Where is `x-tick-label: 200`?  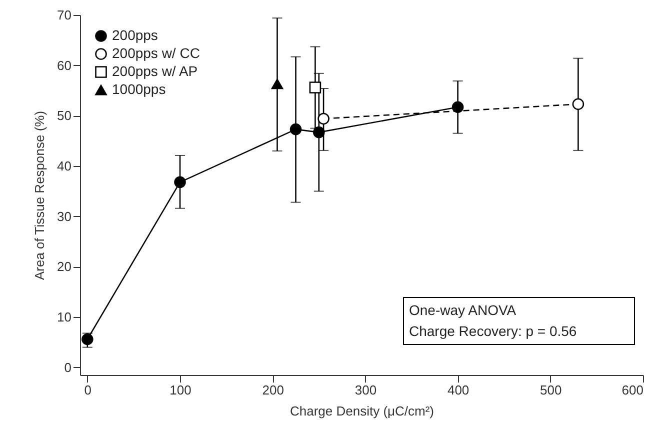 x-tick-label: 200 is located at coordinates (273, 390).